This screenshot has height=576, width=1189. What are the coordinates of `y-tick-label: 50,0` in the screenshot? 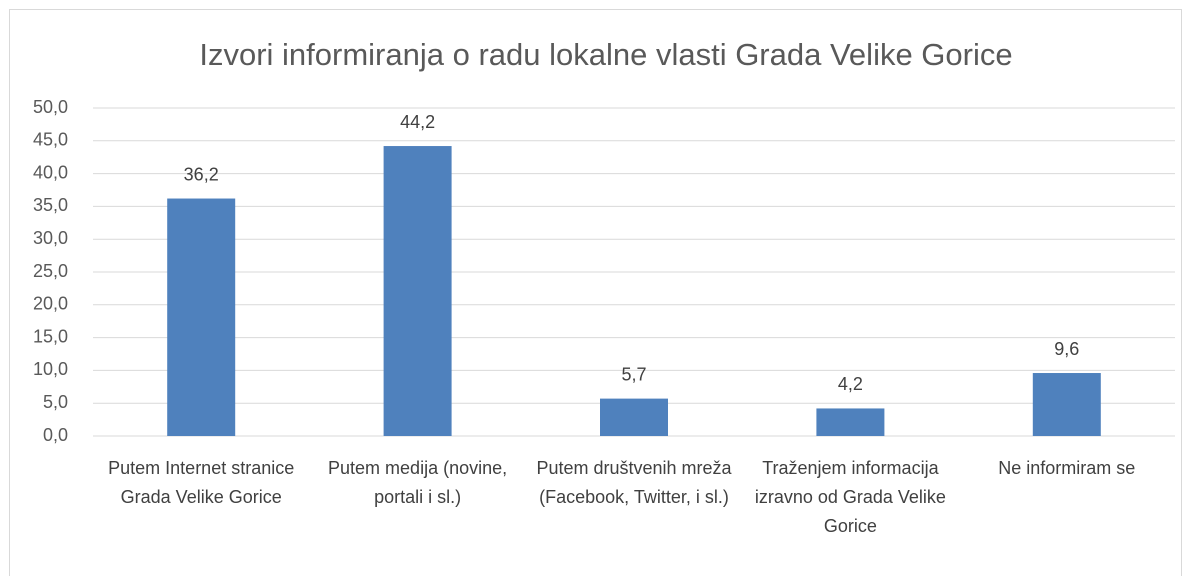 It's located at (50, 107).